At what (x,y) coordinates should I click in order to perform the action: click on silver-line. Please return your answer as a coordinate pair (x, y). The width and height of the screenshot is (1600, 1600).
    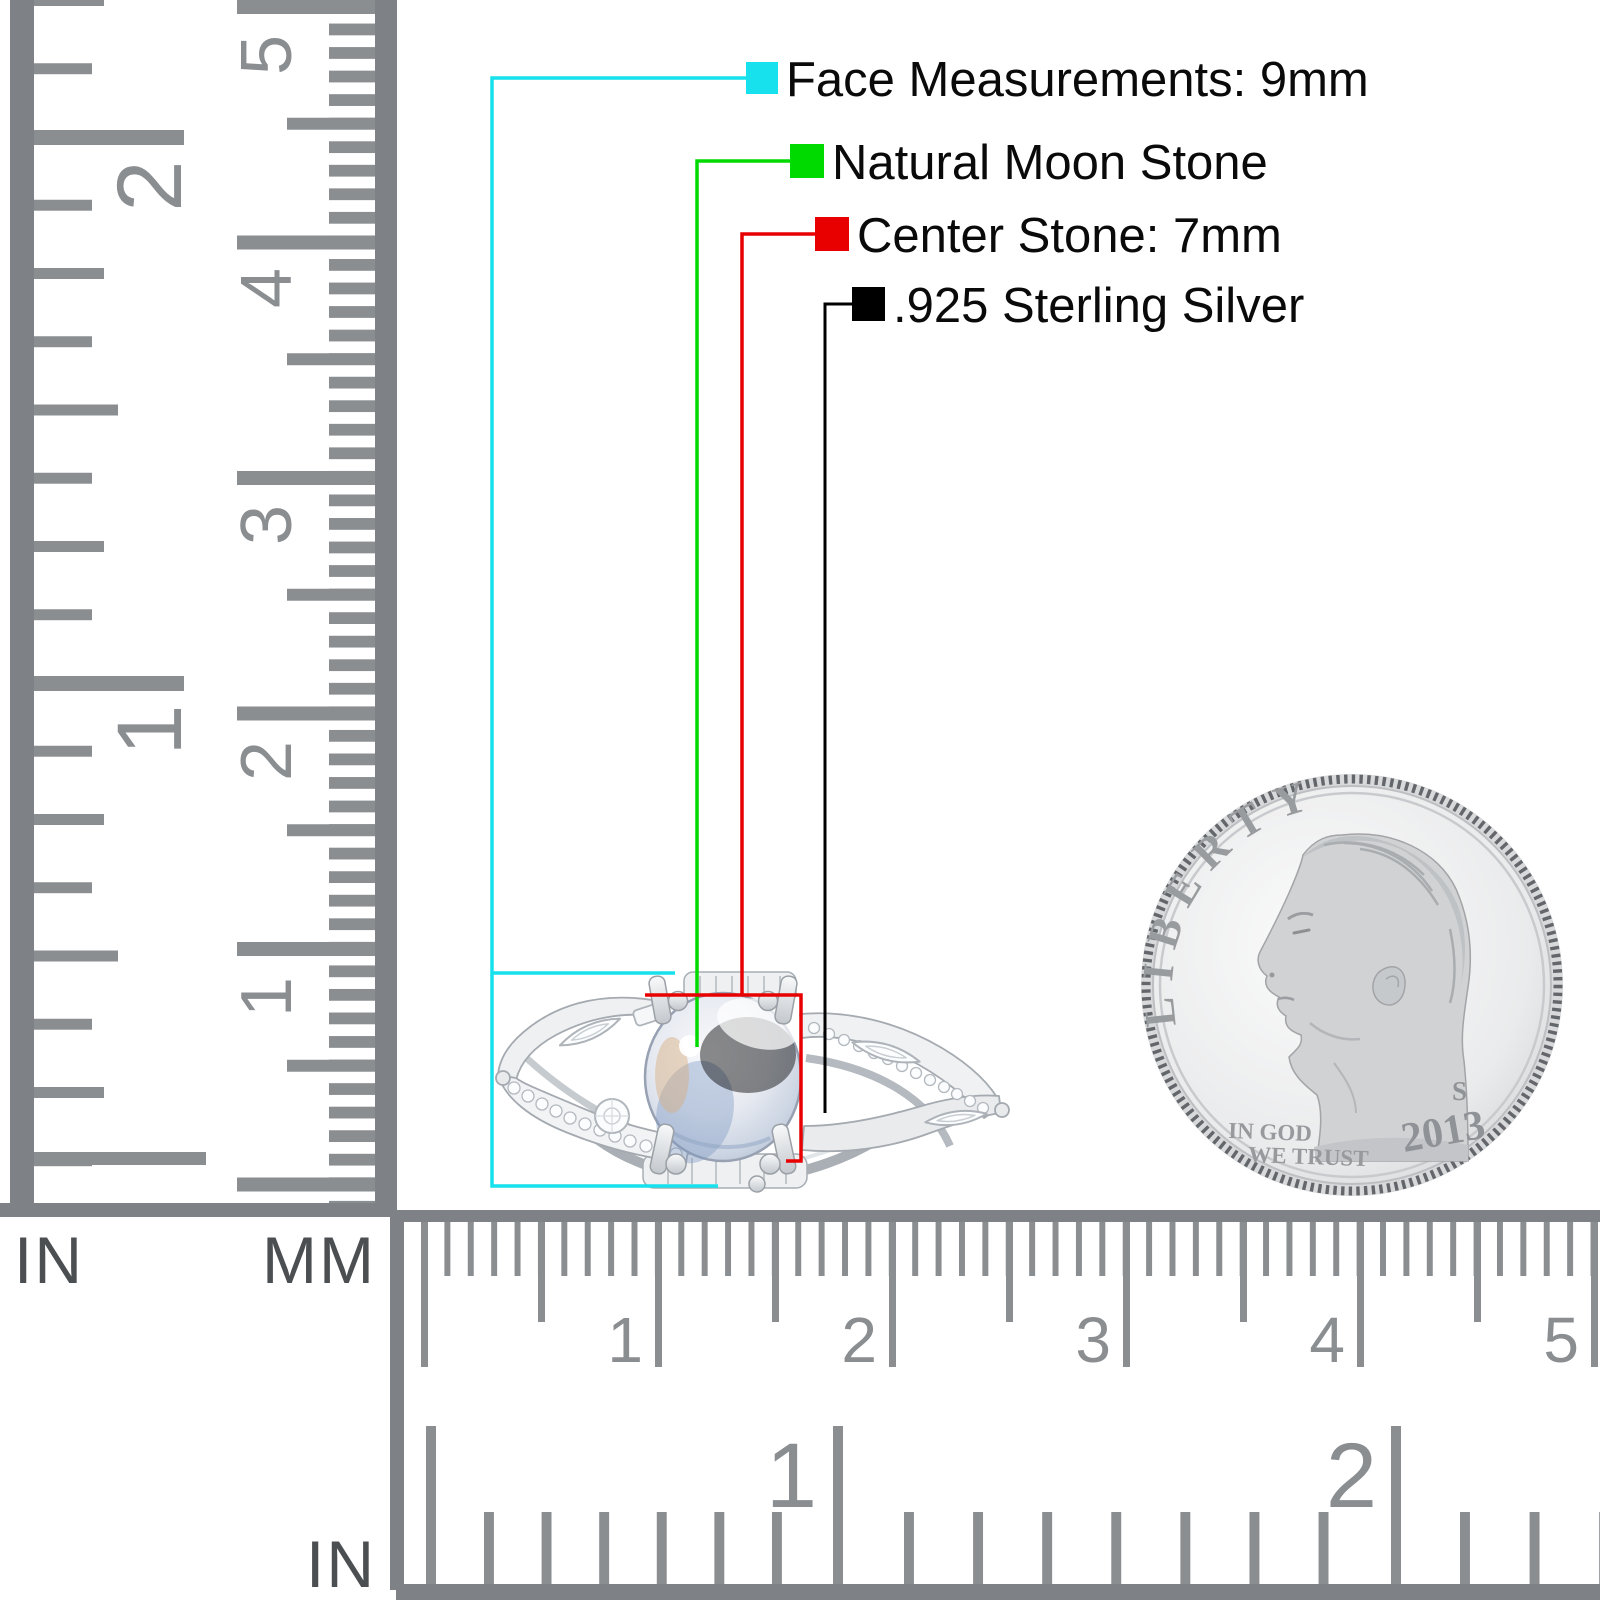
    Looking at the image, I should click on (844, 707).